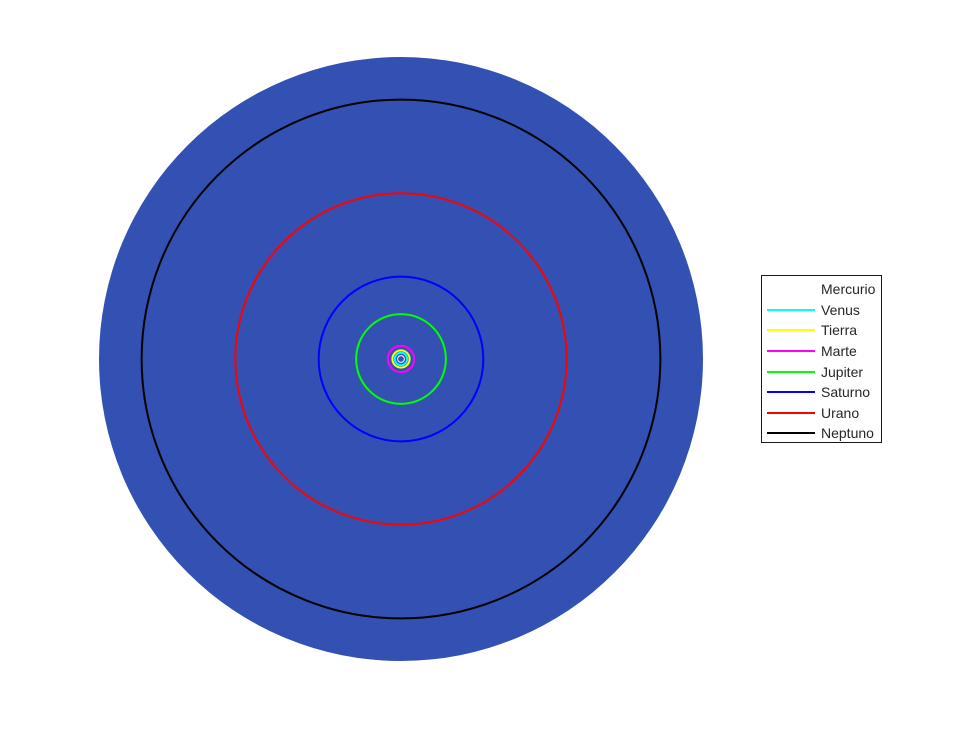  Describe the element at coordinates (846, 392) in the screenshot. I see `legend-label: Saturno` at that location.